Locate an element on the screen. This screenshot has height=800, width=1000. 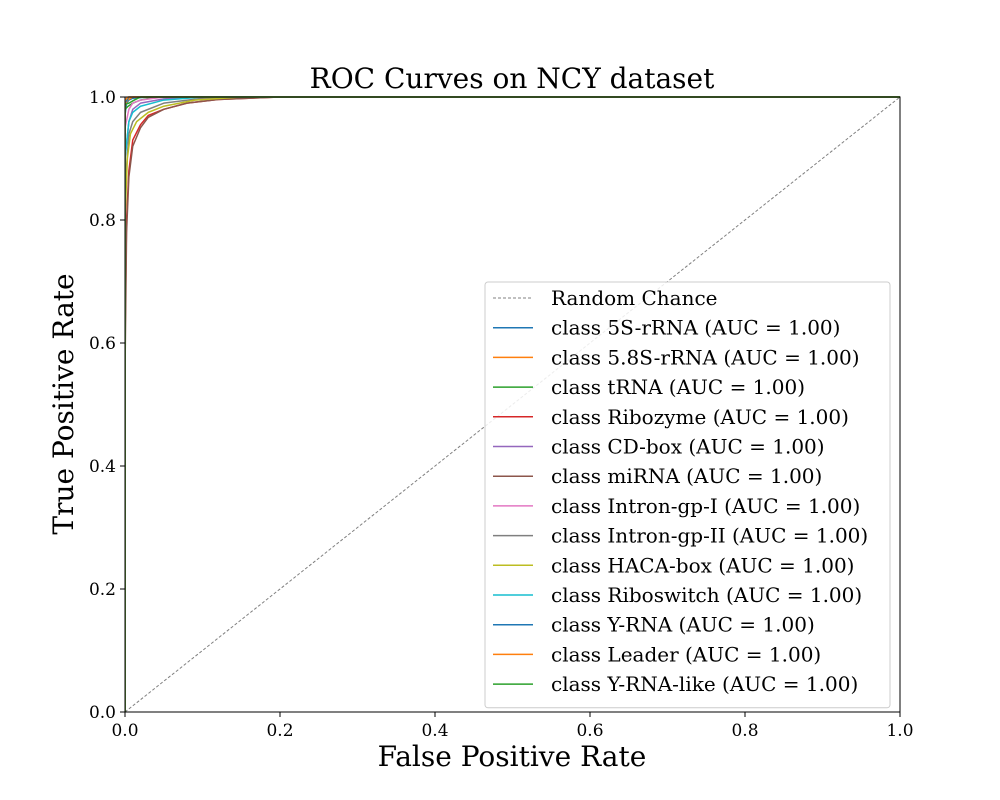
legend-label-random-chance: Random Chance is located at coordinates (634, 298).